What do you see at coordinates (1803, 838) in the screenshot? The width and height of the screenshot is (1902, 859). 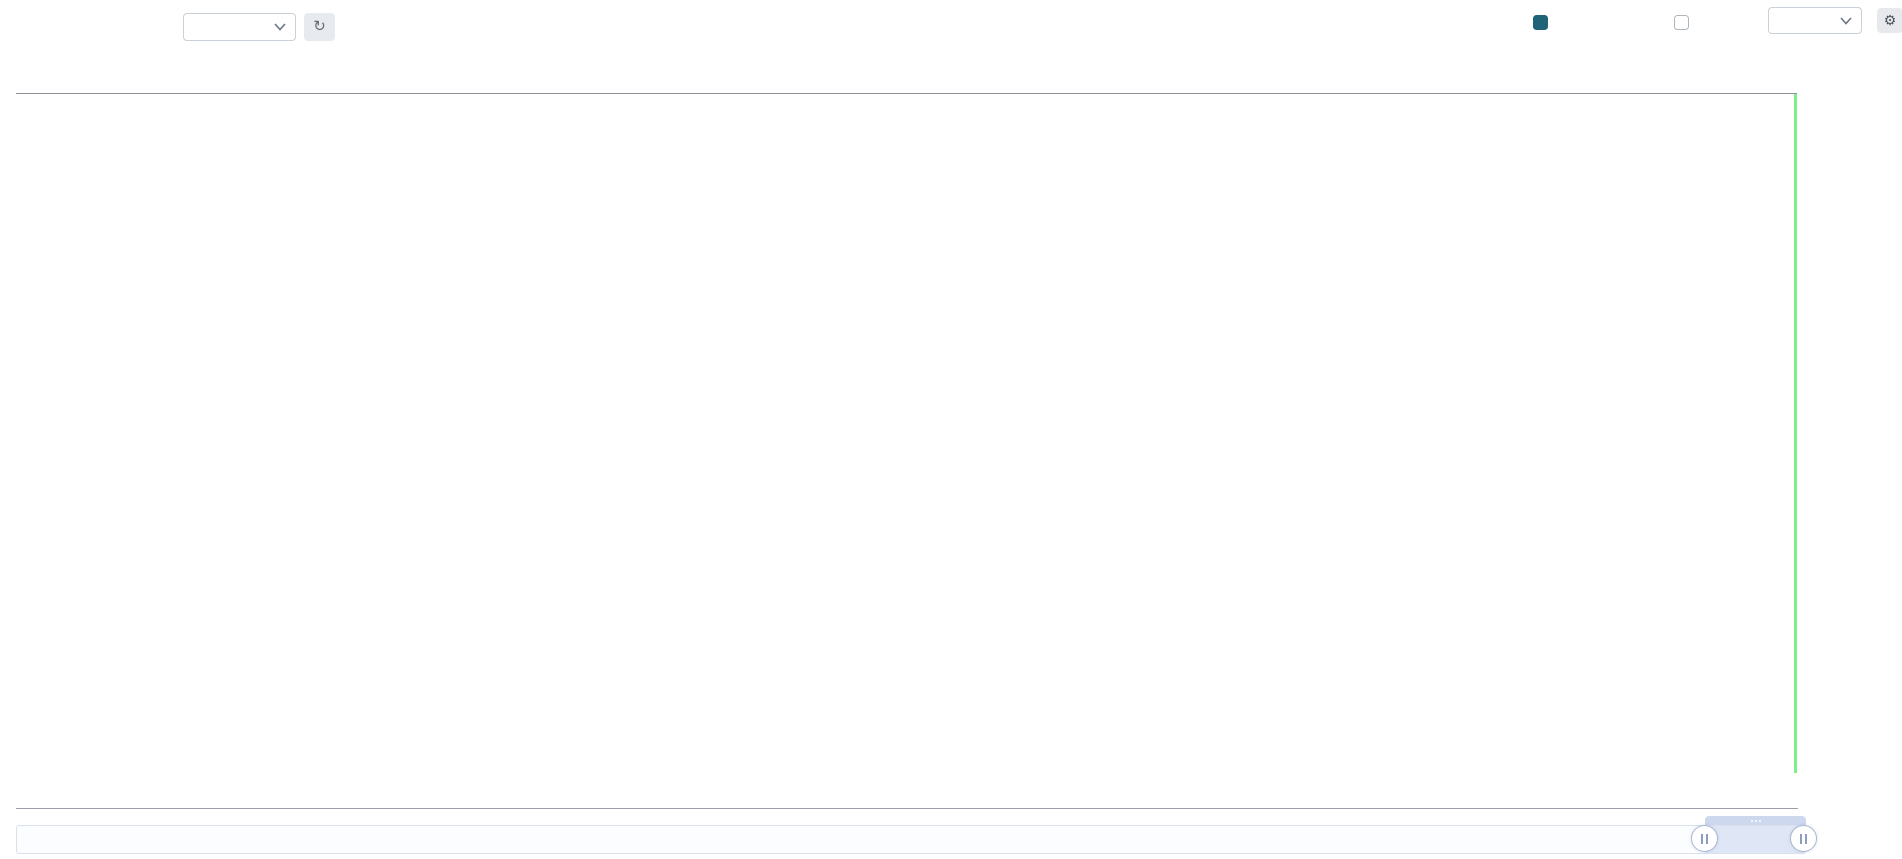 I see `datazoom-right-handle` at bounding box center [1803, 838].